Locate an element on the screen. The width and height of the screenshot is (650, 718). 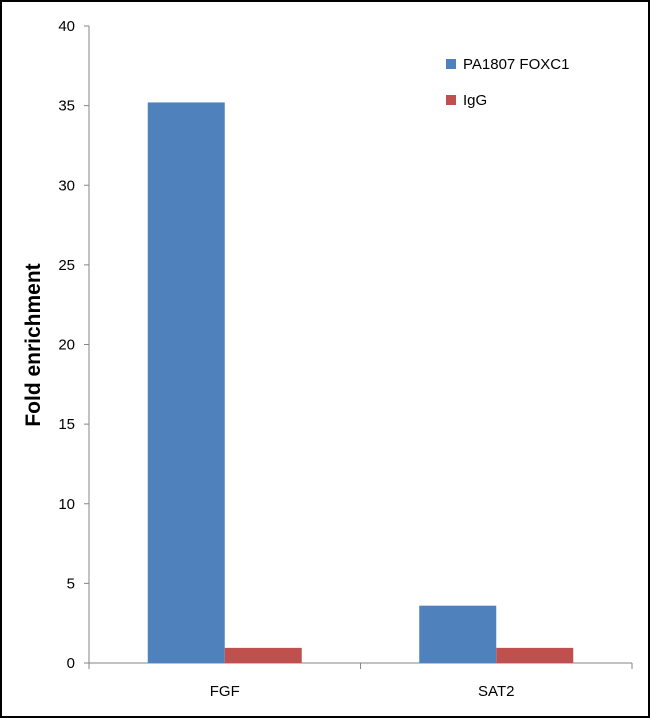
y-tick-label: 5 is located at coordinates (71, 583).